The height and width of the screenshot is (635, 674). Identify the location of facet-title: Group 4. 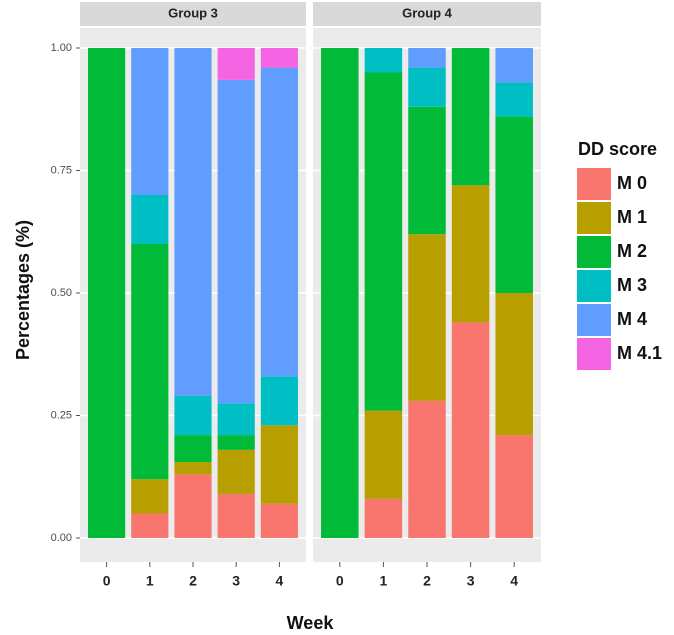
(427, 12).